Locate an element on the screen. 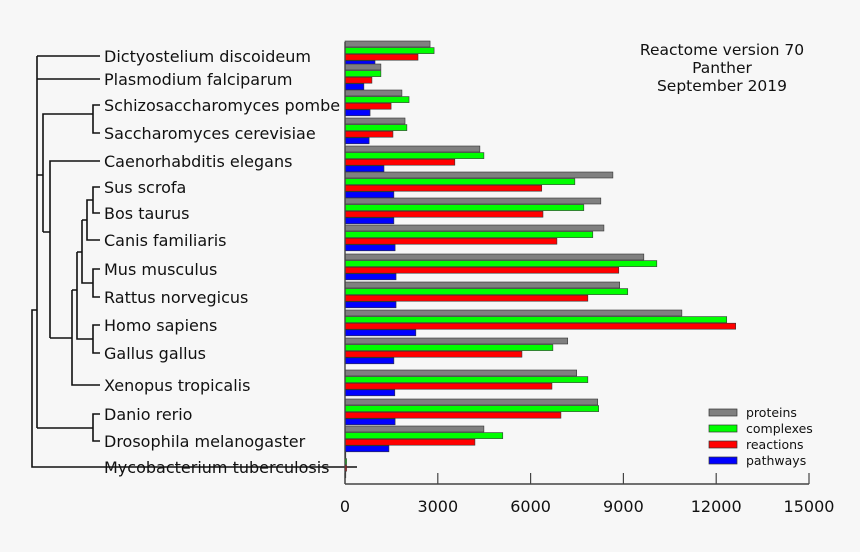 Image resolution: width=860 pixels, height=552 pixels. category-label: Bos taurus is located at coordinates (146, 213).